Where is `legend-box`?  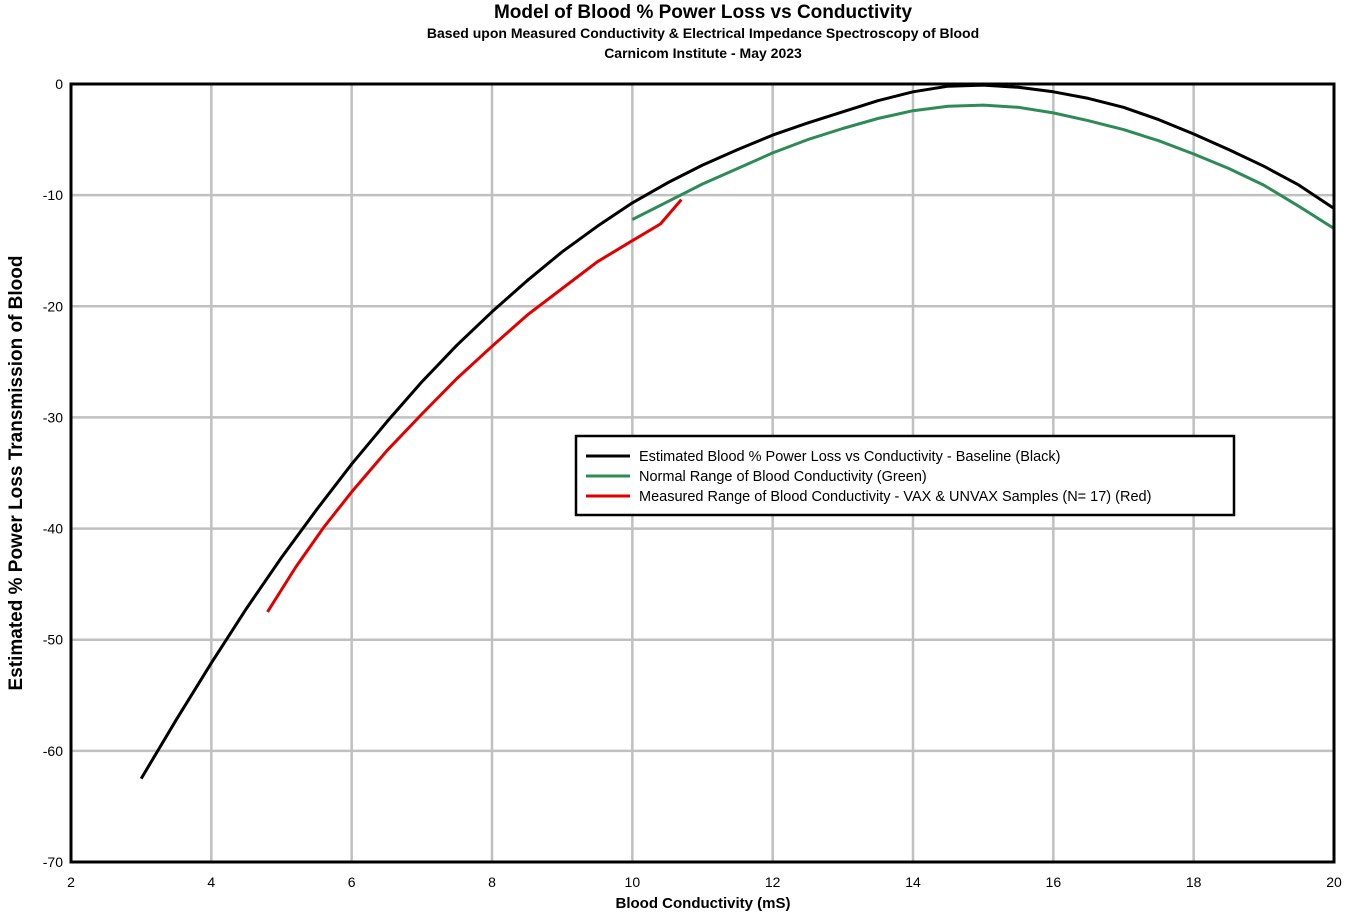
legend-box is located at coordinates (905, 475).